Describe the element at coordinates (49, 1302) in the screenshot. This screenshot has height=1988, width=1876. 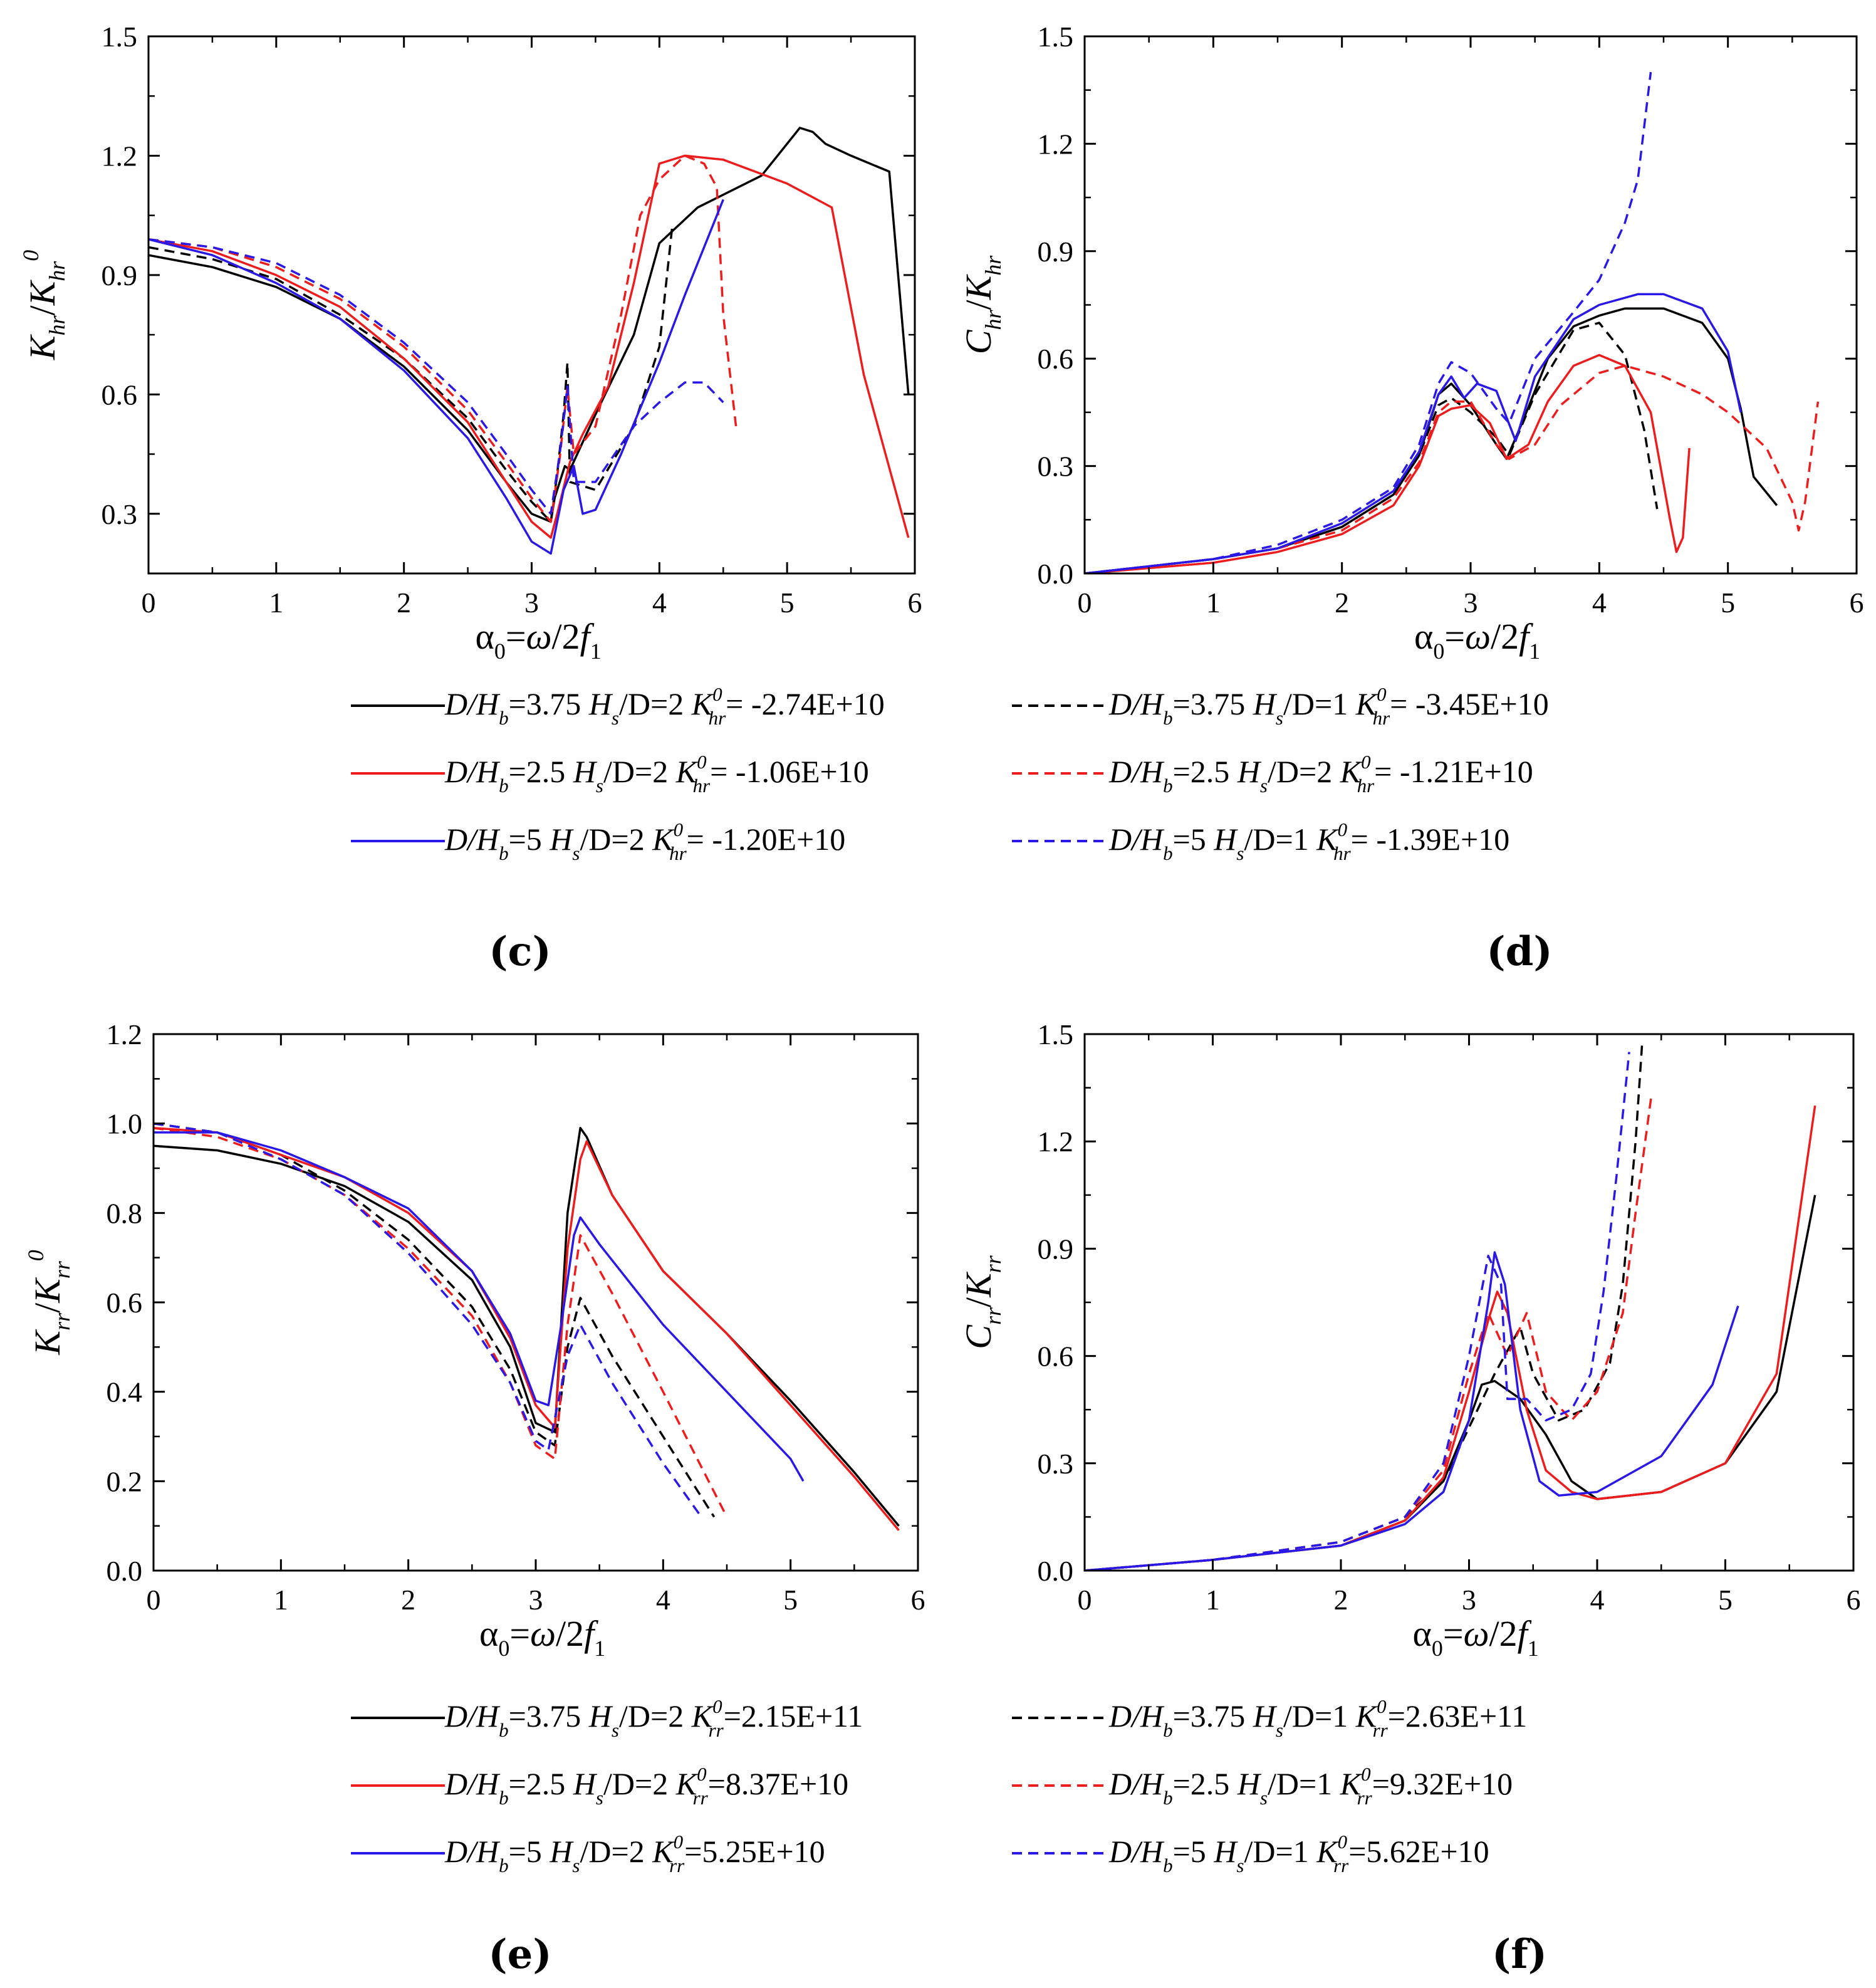
I see `y-axis-label: Krr/Krr0` at that location.